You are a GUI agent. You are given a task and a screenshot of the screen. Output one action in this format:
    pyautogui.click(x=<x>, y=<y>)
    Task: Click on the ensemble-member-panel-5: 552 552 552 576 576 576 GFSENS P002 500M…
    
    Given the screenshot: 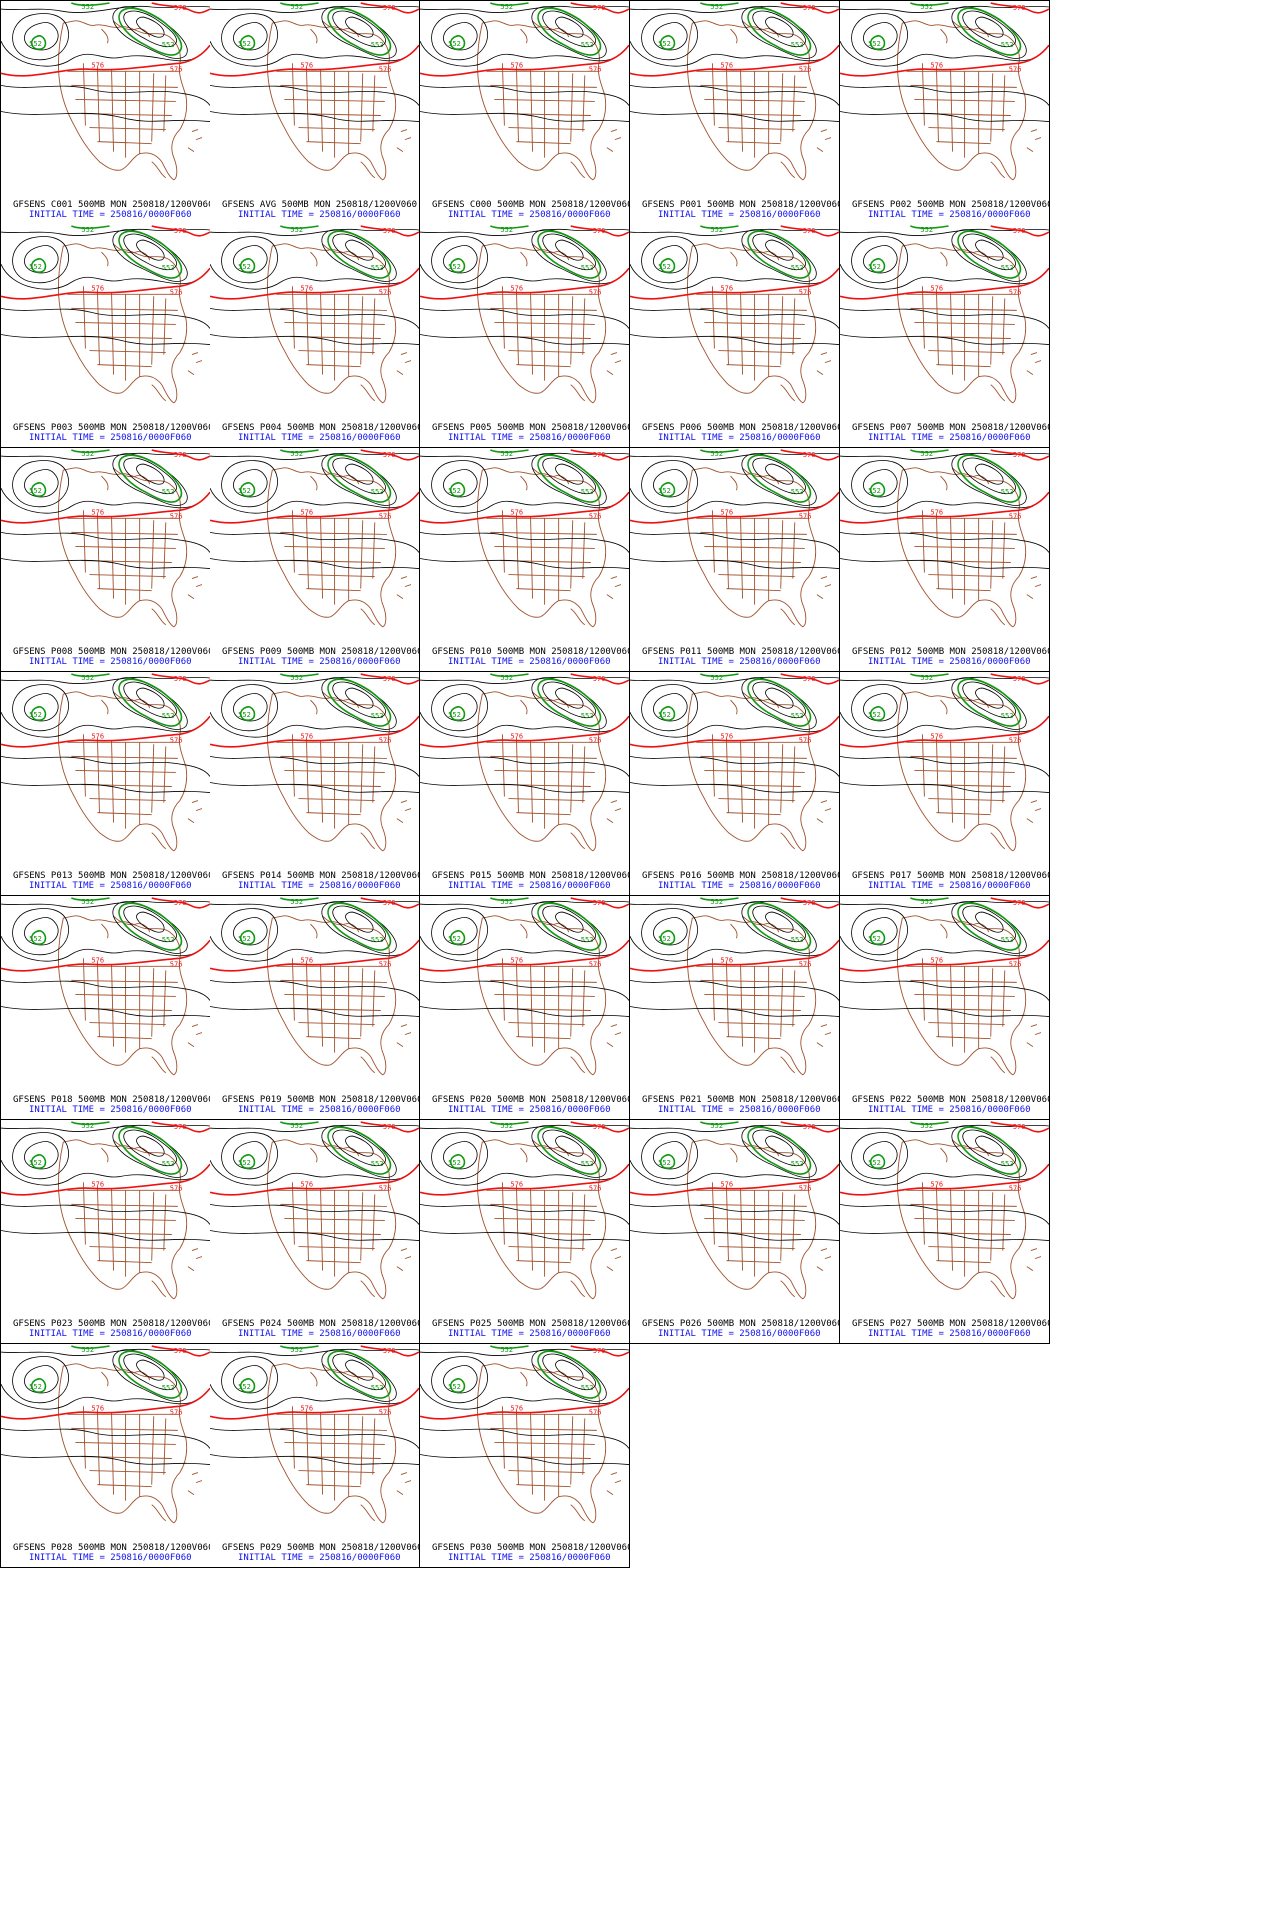 What is the action you would take?
    pyautogui.click(x=945, y=112)
    